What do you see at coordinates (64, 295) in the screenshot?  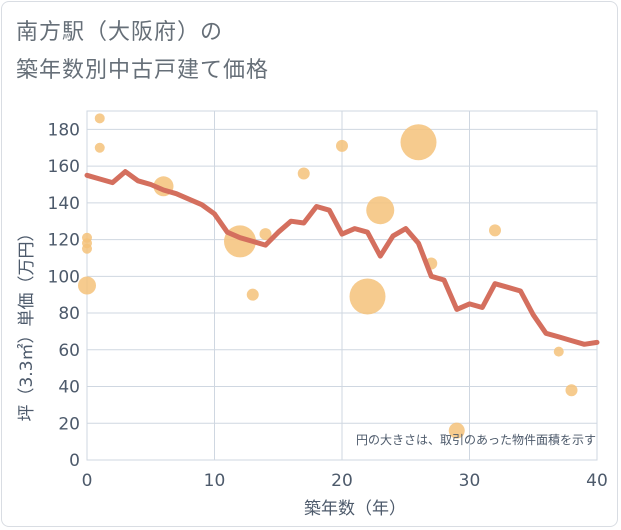 I see `y-axis-ticks: 0 20 40 60 80 100 120 140 160 180` at bounding box center [64, 295].